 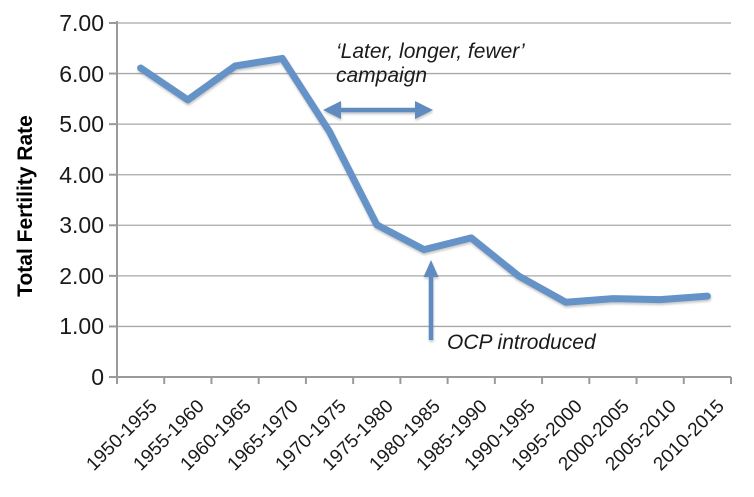 What do you see at coordinates (81, 124) in the screenshot?
I see `y-tick-label: 5.00` at bounding box center [81, 124].